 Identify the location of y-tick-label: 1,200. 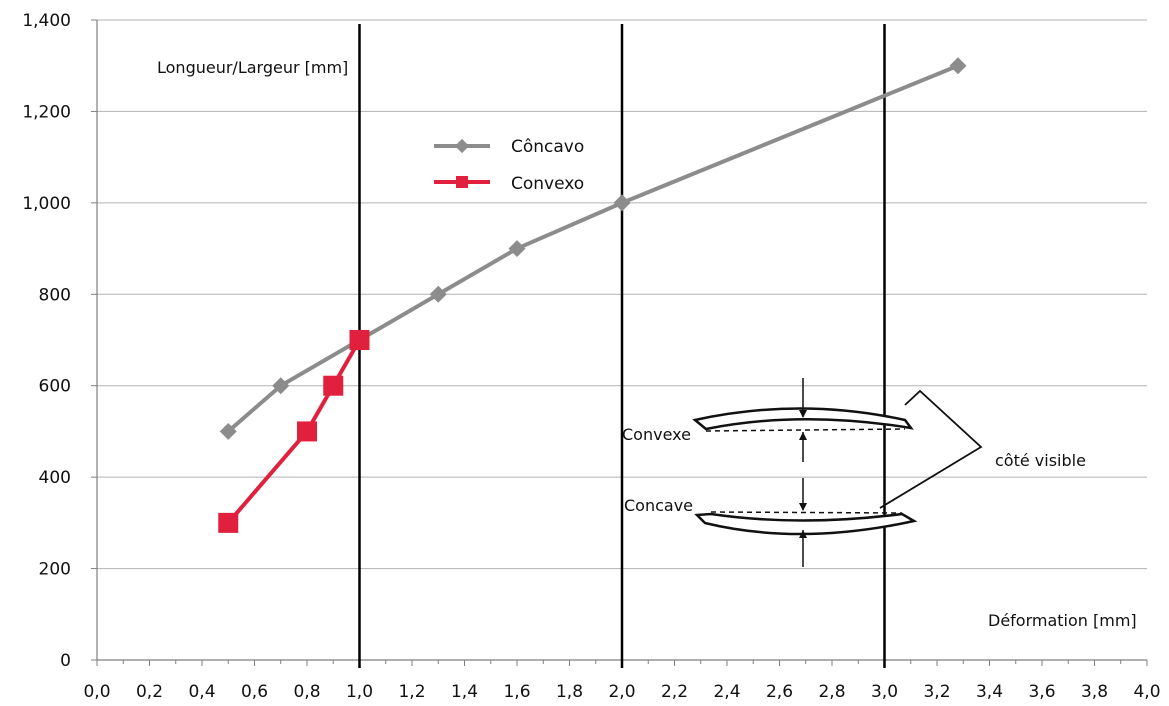
(46, 112).